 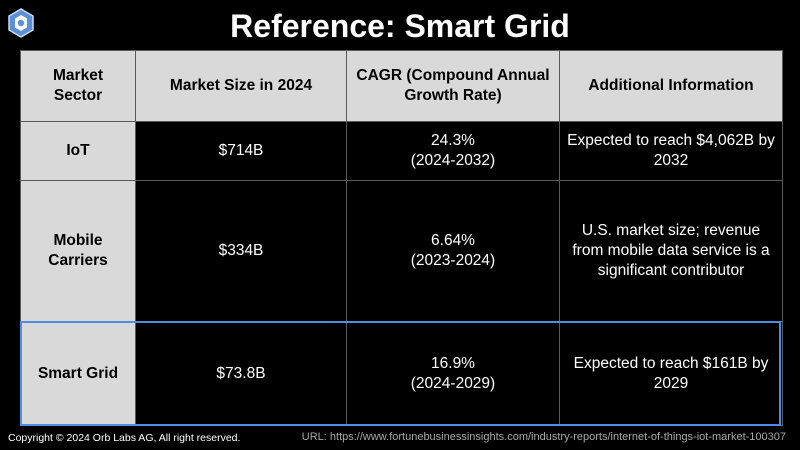 What do you see at coordinates (78, 373) in the screenshot?
I see `cell-sector: Smart Grid` at bounding box center [78, 373].